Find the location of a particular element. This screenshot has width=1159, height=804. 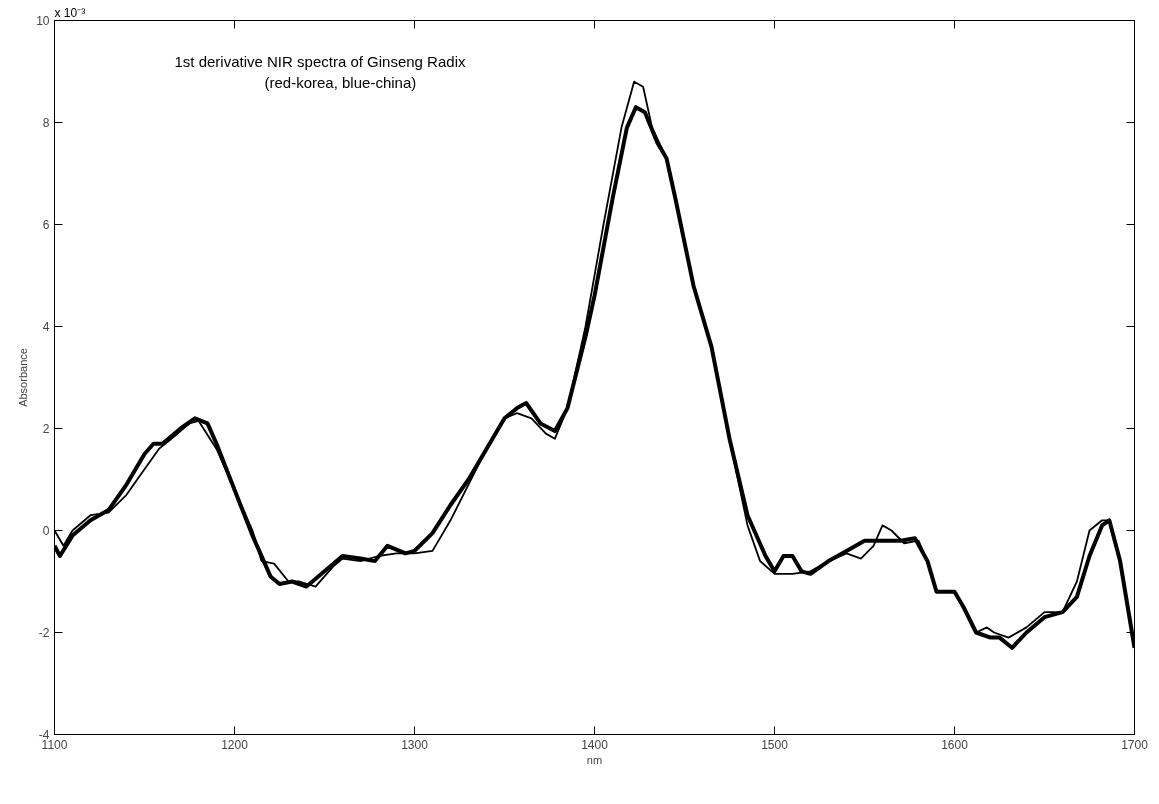

x-tick-label: 1300 is located at coordinates (415, 744).